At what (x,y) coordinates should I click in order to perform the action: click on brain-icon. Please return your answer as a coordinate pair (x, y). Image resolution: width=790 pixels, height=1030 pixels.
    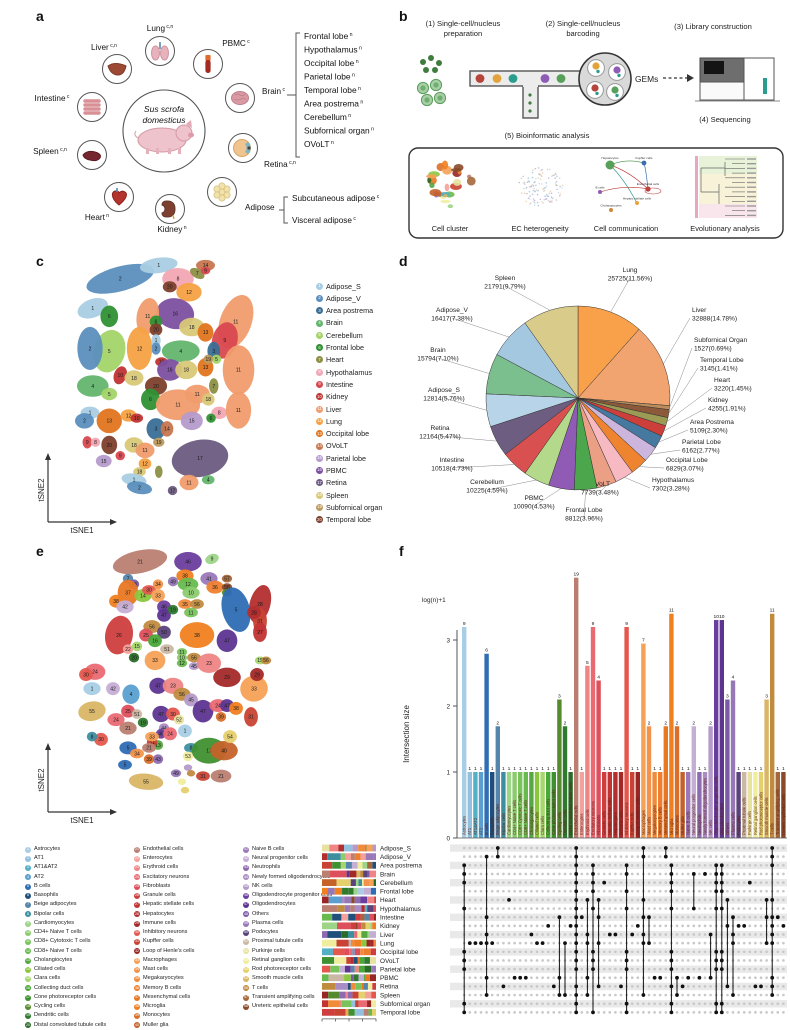
    Looking at the image, I should click on (240, 98).